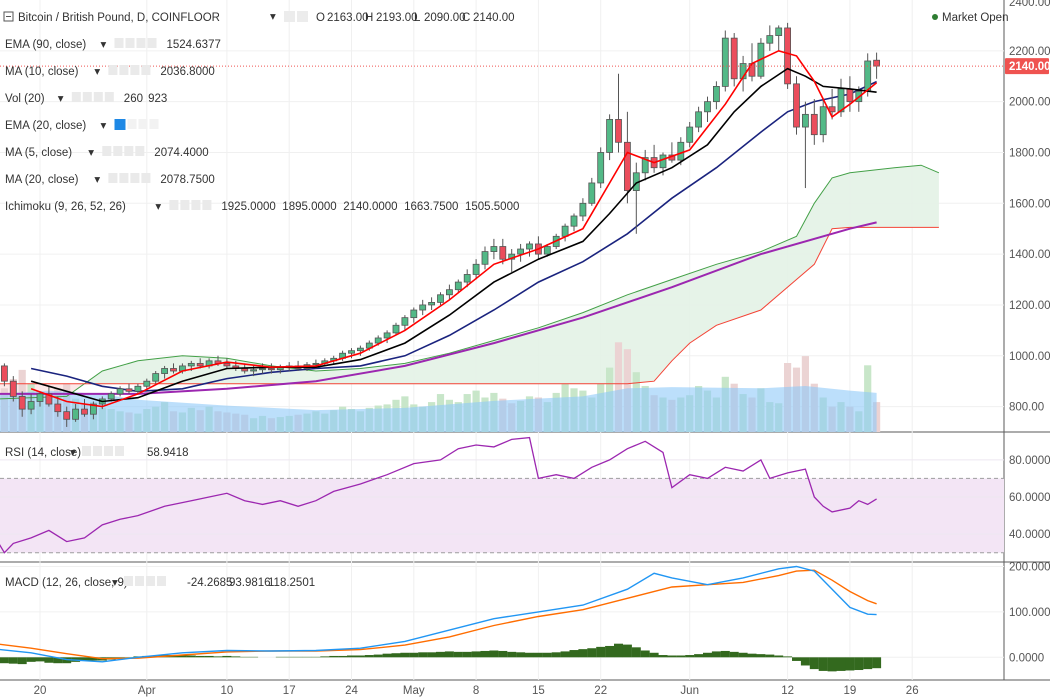  Describe the element at coordinates (438, 614) in the screenshot. I see `macd-line` at that location.